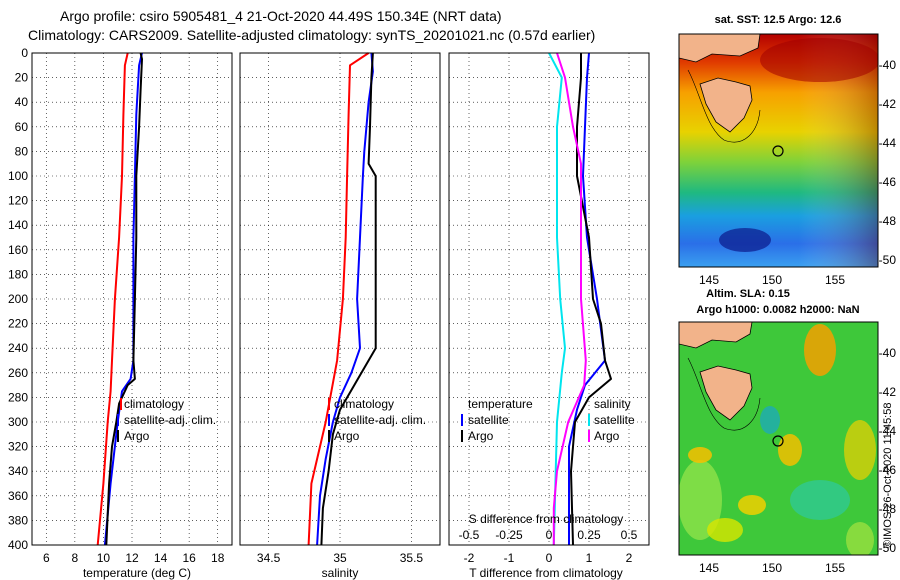 This screenshot has width=900, height=580. What do you see at coordinates (549, 558) in the screenshot?
I see `x-tick-label: 0` at bounding box center [549, 558].